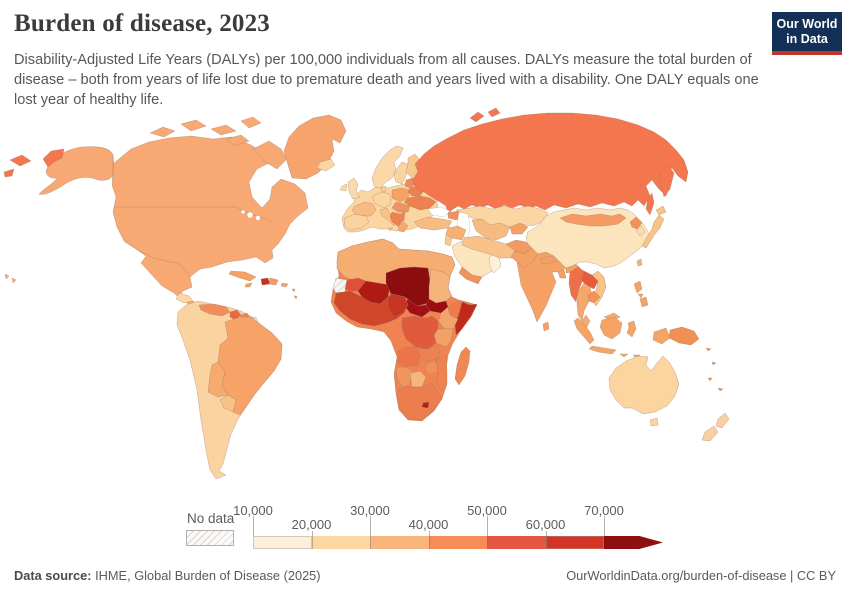  What do you see at coordinates (382, 200) in the screenshot?
I see `country-germany` at bounding box center [382, 200].